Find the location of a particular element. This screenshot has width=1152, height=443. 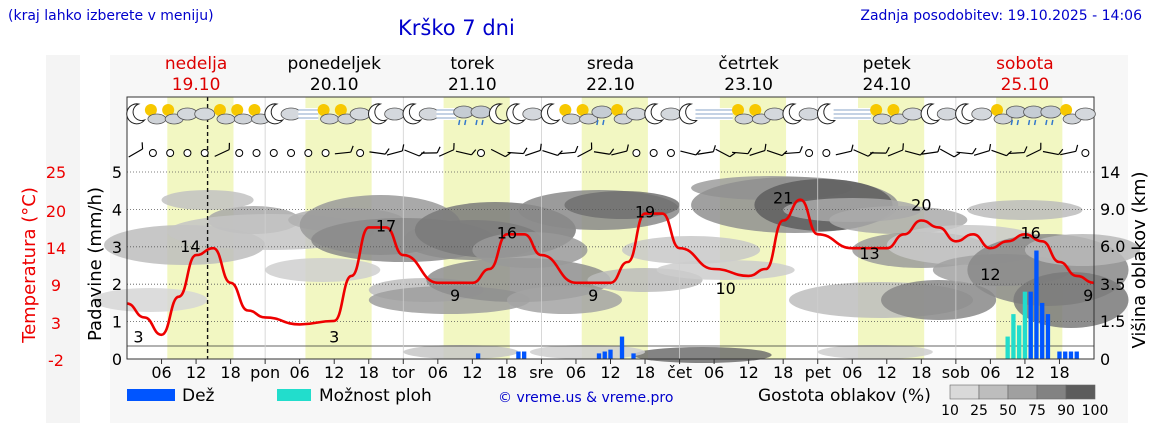

day-name: petek is located at coordinates (887, 64).